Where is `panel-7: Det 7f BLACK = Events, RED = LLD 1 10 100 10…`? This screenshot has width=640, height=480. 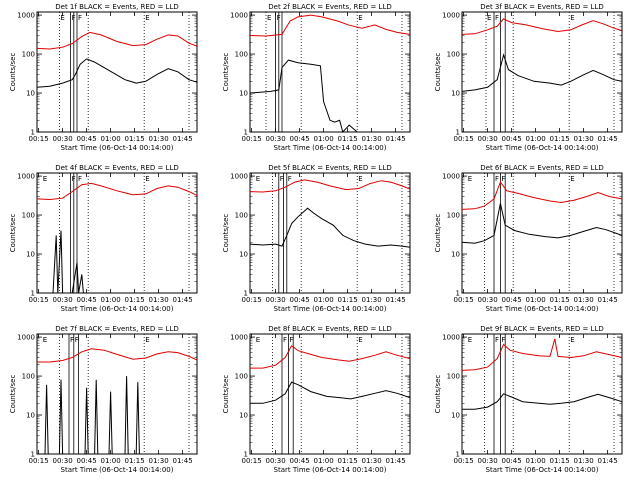
panel-7: Det 7f BLACK = Events, RED = LLD 1 10 100 10… is located at coordinates (103, 399).